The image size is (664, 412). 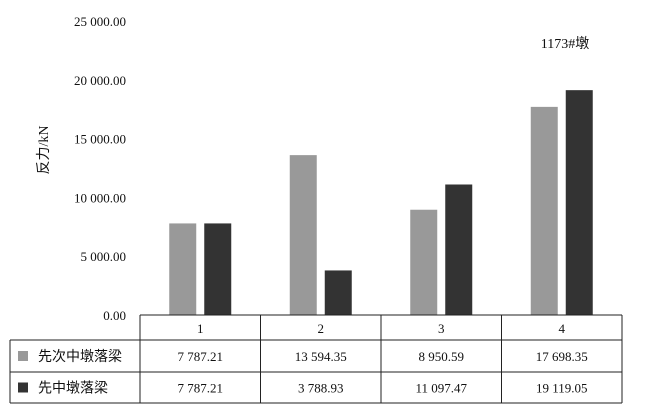 I want to click on y-tick-label: 15 000.00, so click(x=100, y=139).